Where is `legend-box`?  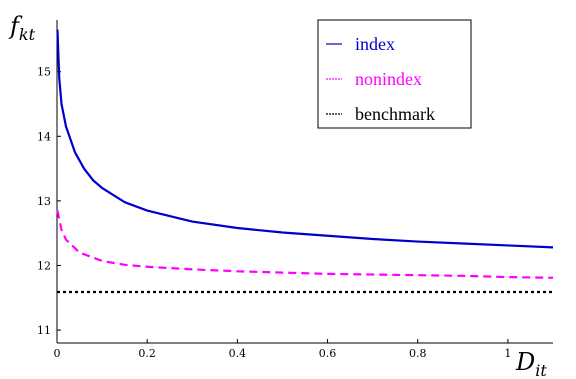 legend-box is located at coordinates (394, 74).